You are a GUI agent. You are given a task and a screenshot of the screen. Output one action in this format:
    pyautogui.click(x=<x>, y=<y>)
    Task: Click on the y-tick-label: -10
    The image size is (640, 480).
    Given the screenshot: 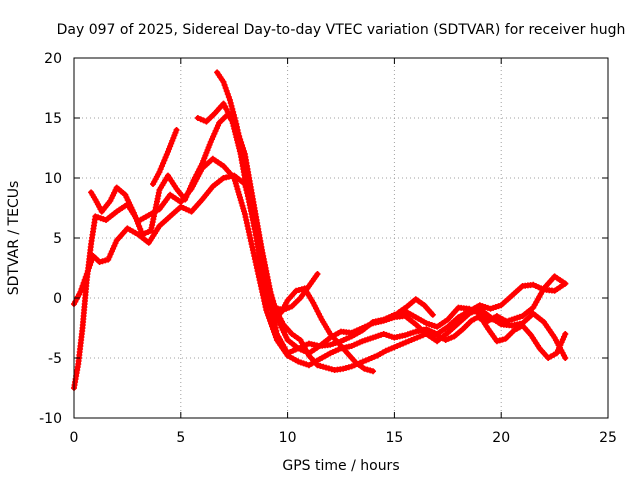 What is the action you would take?
    pyautogui.click(x=50, y=419)
    